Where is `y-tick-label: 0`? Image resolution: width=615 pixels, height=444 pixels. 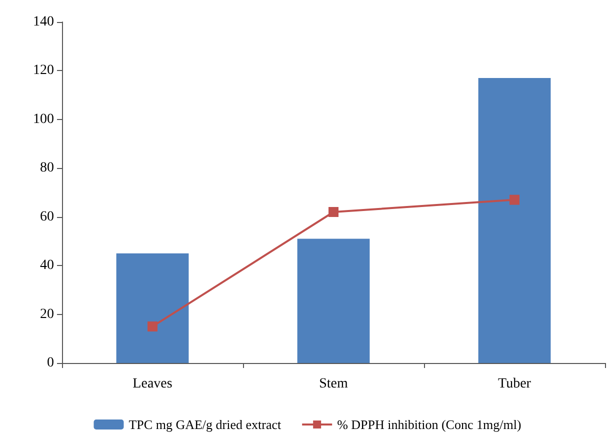 y-tick-label: 0 is located at coordinates (50, 363).